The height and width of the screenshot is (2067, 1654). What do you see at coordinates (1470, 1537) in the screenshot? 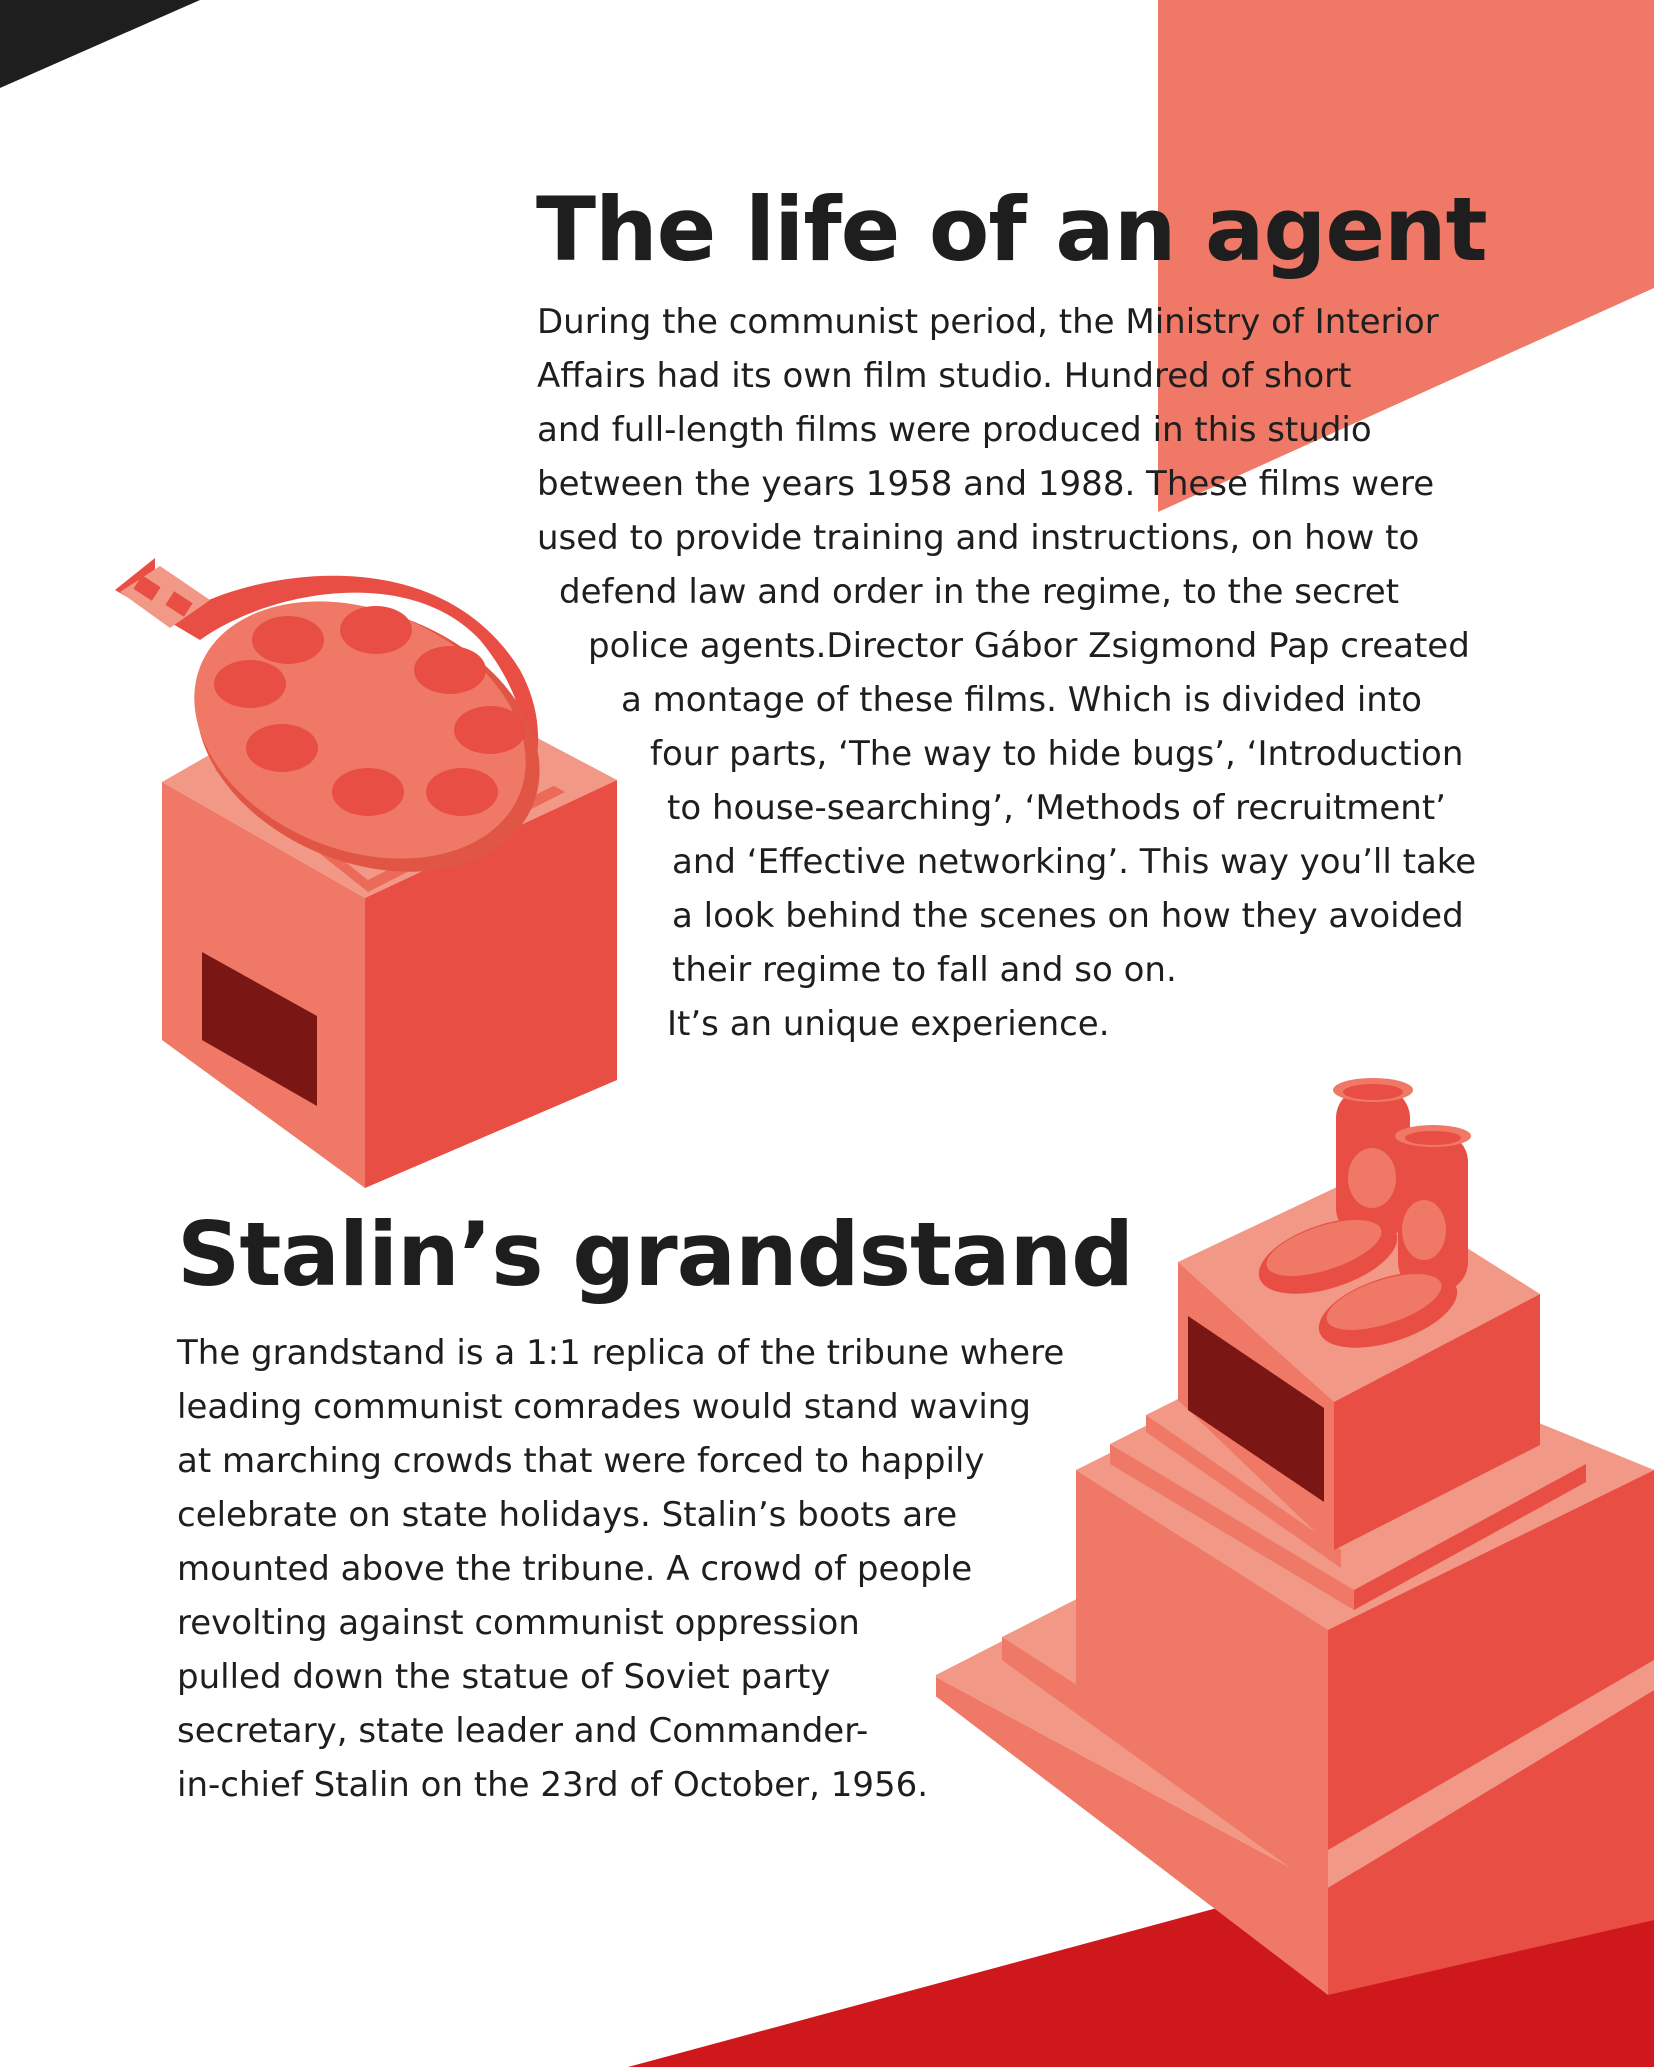
I see `grandstand-step-1-right` at bounding box center [1470, 1537].